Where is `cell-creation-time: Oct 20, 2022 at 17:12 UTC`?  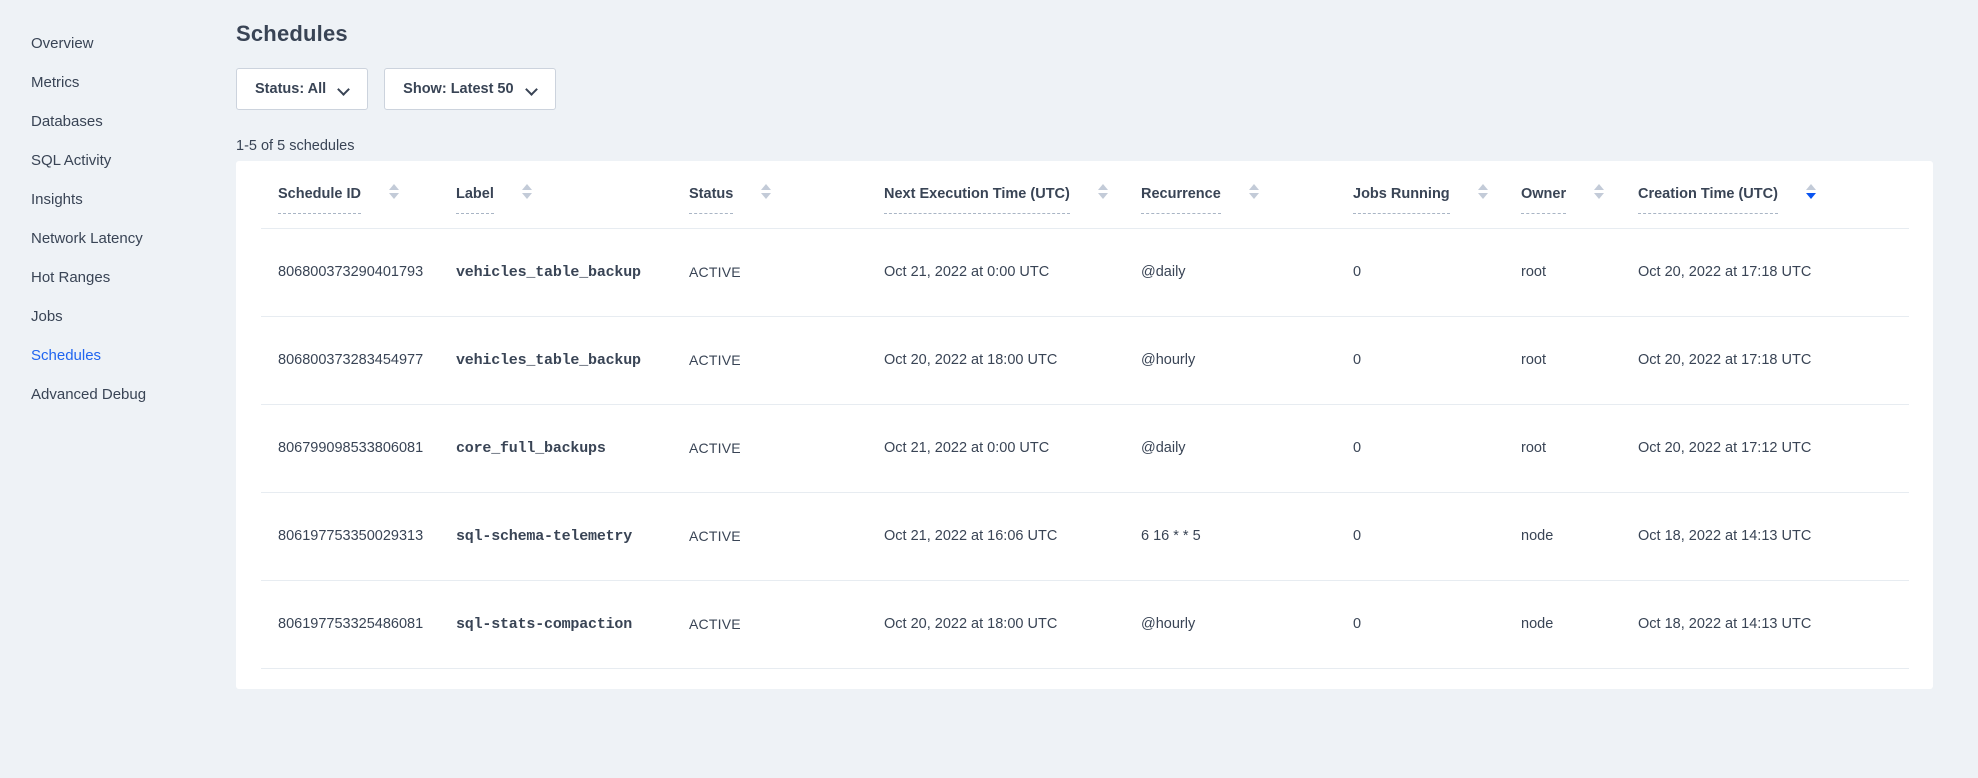 cell-creation-time: Oct 20, 2022 at 17:12 UTC is located at coordinates (1773, 448).